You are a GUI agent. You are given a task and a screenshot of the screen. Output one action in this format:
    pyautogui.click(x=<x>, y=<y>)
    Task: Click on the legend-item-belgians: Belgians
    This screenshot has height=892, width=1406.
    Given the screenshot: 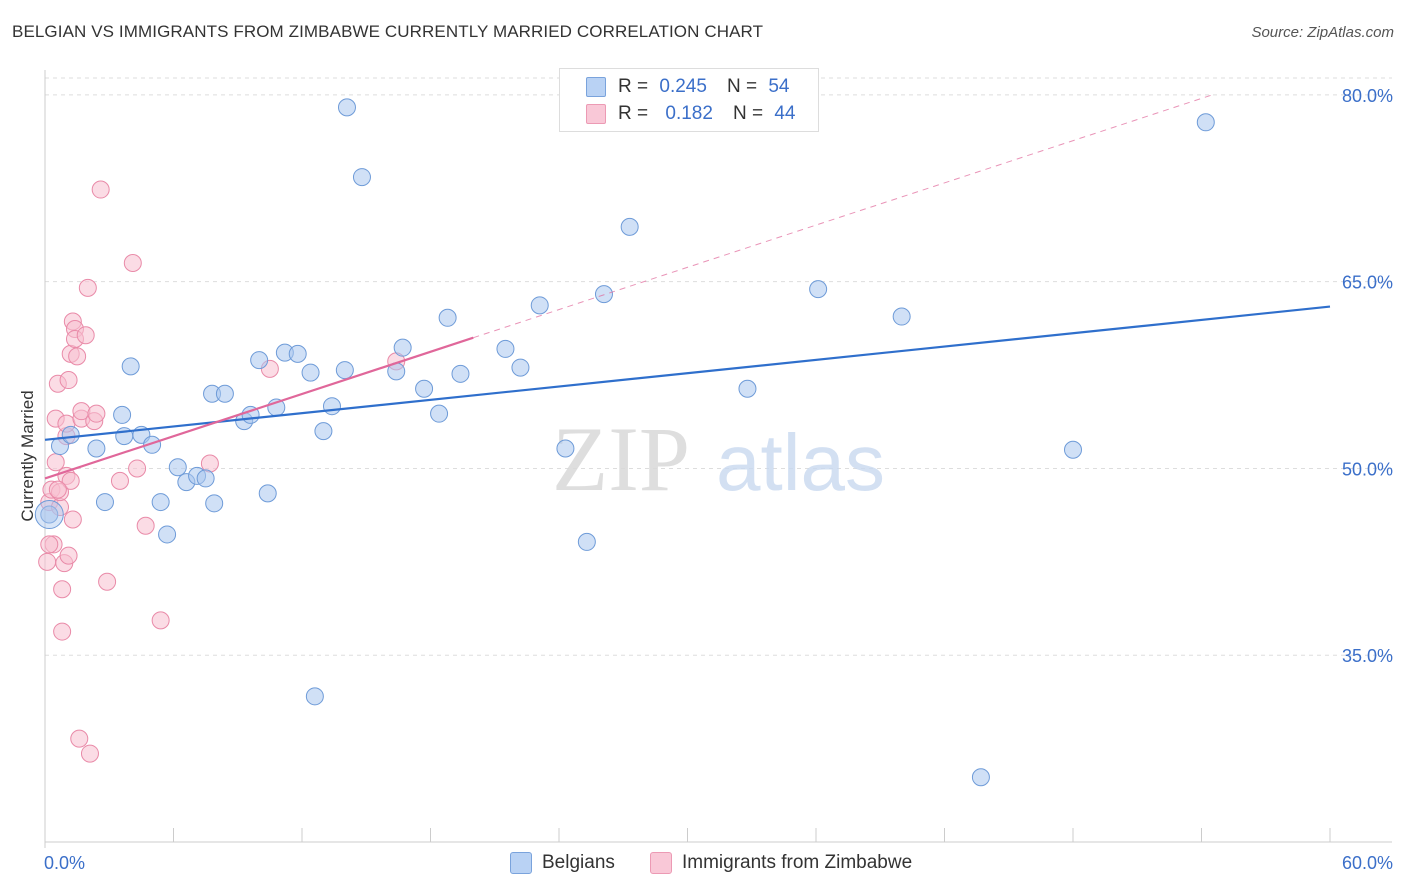 What is the action you would take?
    pyautogui.click(x=562, y=863)
    